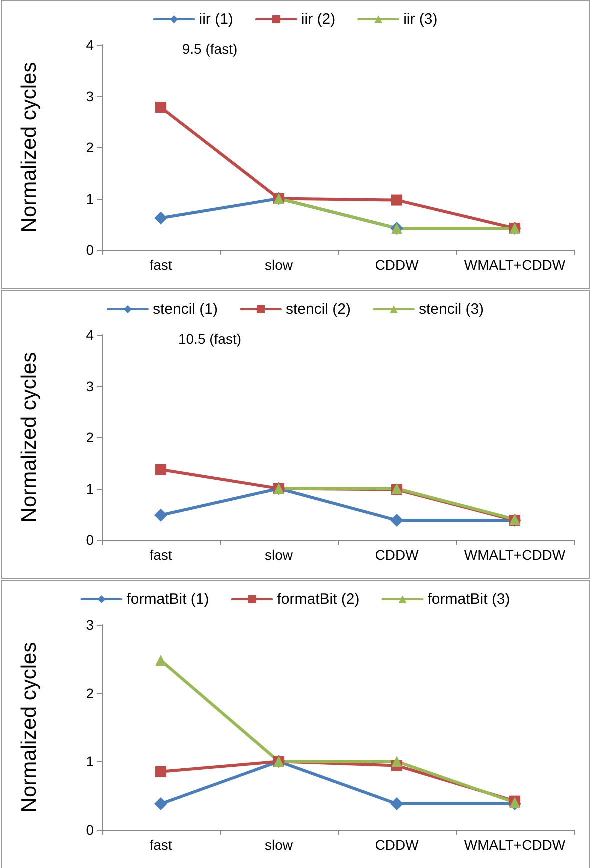  Describe the element at coordinates (216, 19) in the screenshot. I see `legend-label: iir (1)` at that location.